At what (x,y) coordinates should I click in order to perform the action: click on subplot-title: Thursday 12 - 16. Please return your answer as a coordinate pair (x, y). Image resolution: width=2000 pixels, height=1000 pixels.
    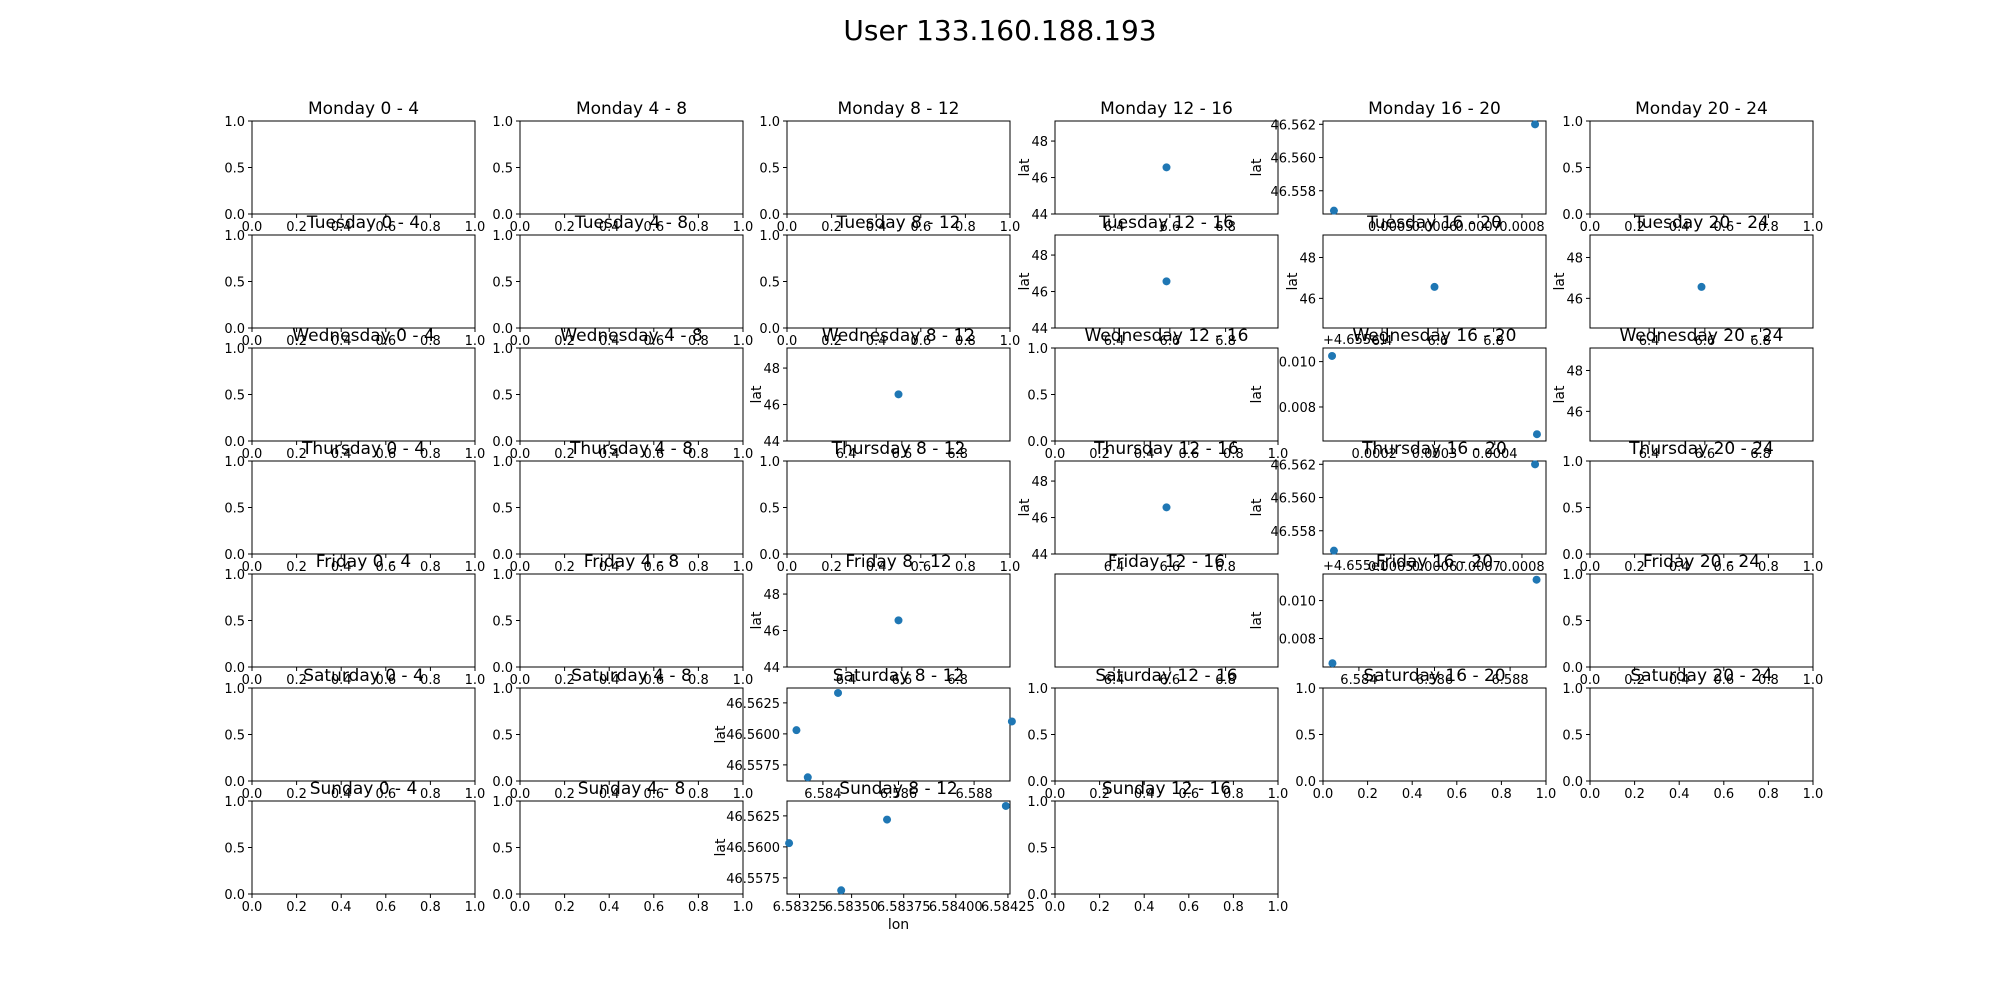
    Looking at the image, I should click on (1166, 449).